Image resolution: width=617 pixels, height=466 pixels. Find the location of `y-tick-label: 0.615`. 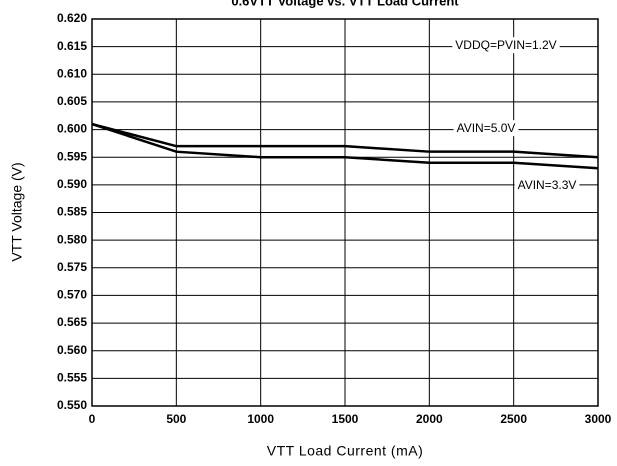

y-tick-label: 0.615 is located at coordinates (72, 46).